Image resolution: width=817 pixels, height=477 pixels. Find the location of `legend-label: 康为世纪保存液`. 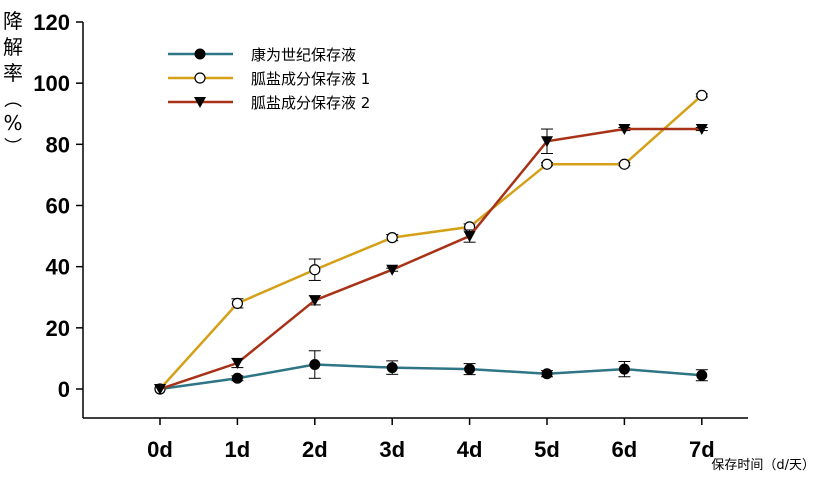

legend-label: 康为世纪保存液 is located at coordinates (303, 55).